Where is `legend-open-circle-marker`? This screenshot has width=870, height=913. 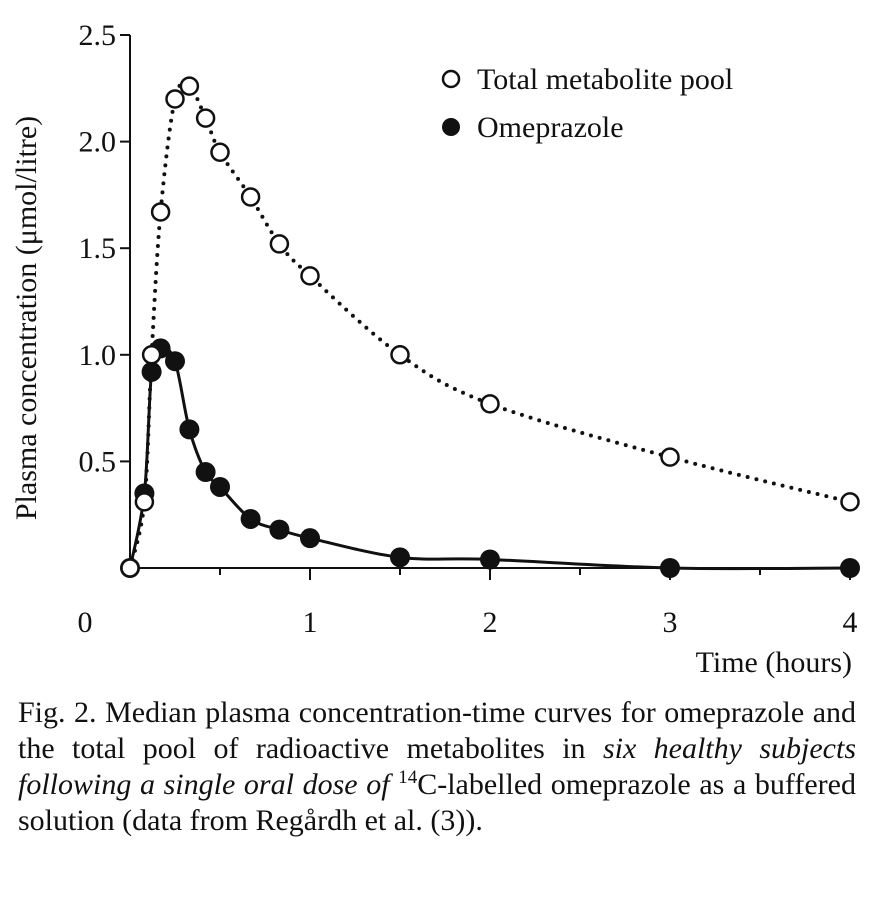
legend-open-circle-marker is located at coordinates (451, 79).